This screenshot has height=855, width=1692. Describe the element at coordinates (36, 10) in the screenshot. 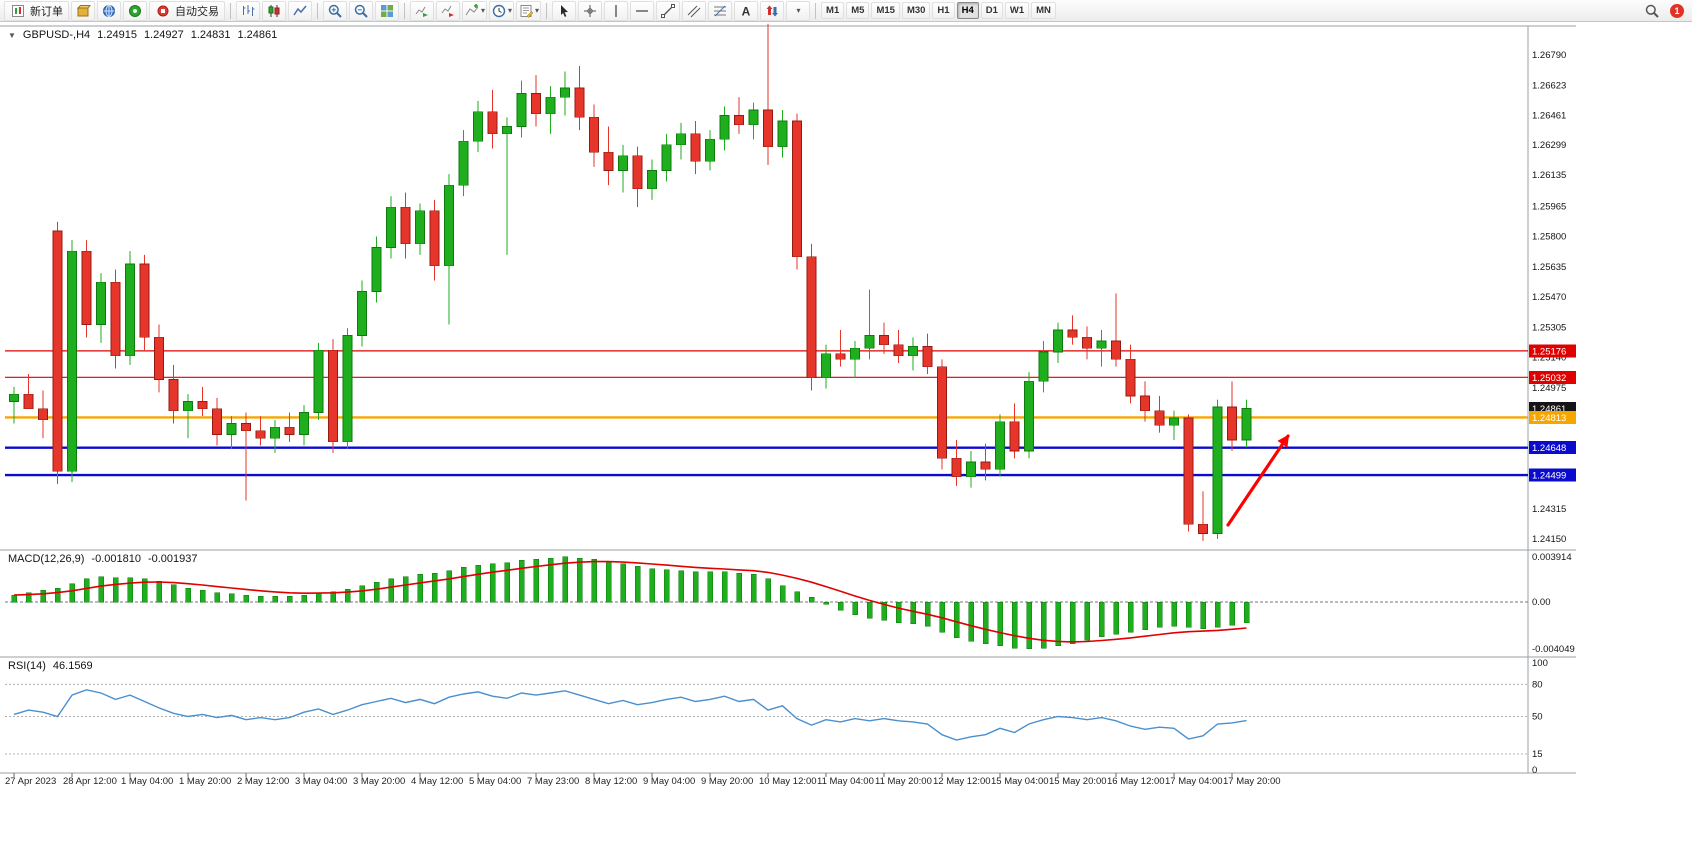

I see `new-order-button: 新订单` at that location.